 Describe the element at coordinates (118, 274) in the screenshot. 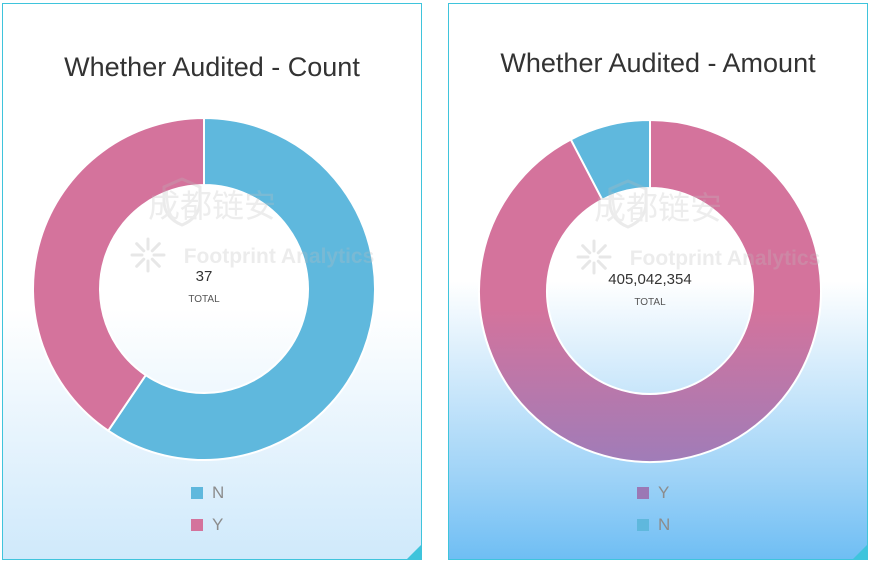

I see `slice-y` at that location.